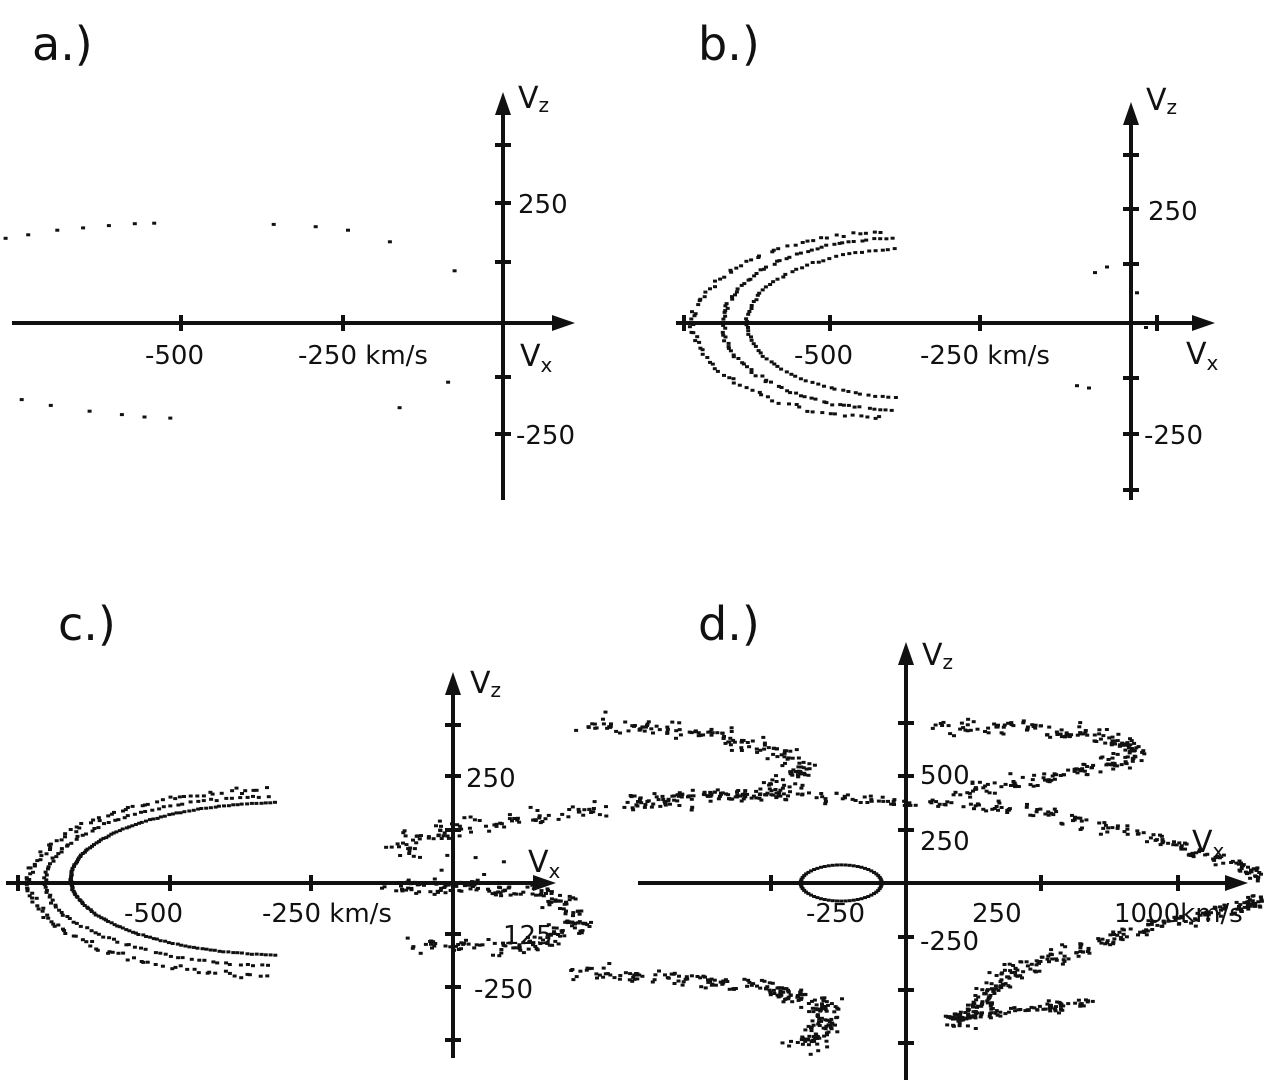  Describe the element at coordinates (1161, 101) in the screenshot. I see `panel-b-ylabel: Vz` at that location.